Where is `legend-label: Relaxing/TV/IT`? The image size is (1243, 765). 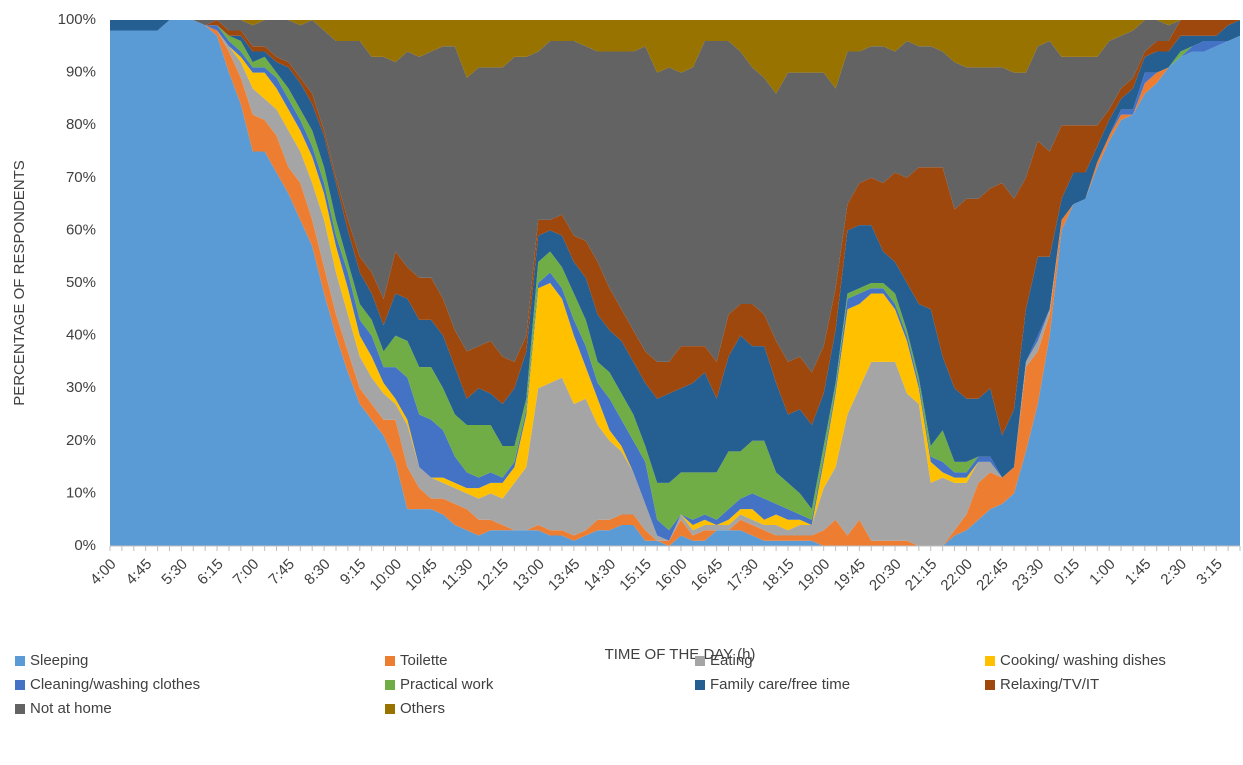
legend-label: Relaxing/TV/IT is located at coordinates (1049, 684).